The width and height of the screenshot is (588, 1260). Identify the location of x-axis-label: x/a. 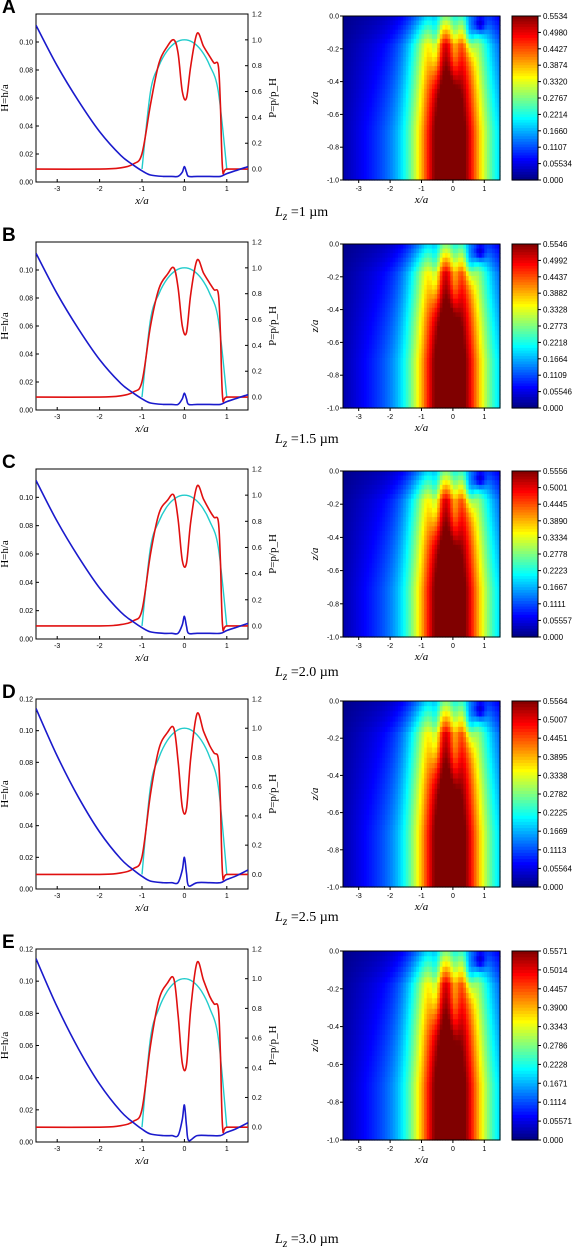
(141, 429).